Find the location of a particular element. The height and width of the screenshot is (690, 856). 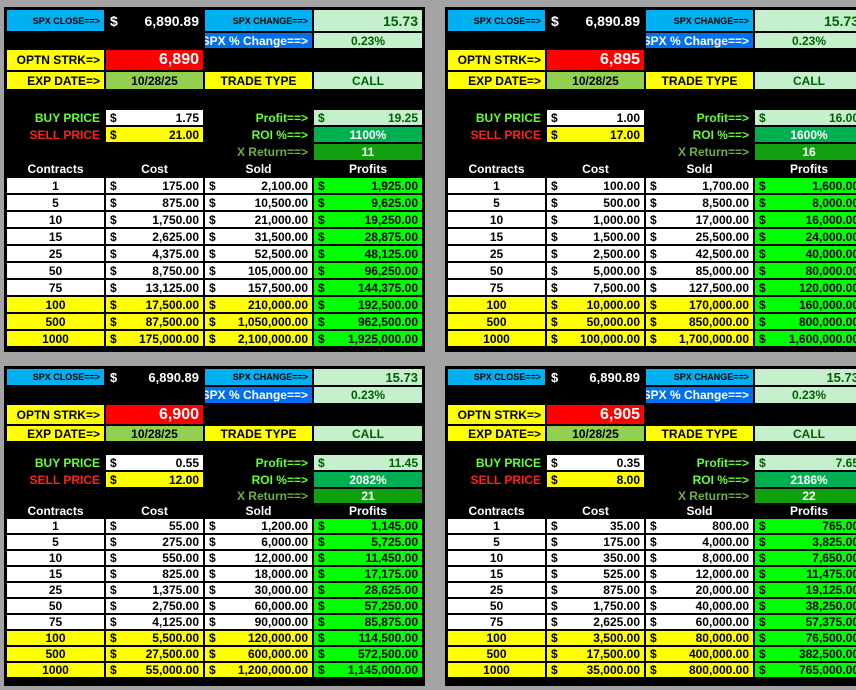

profit-cell: $11,450.00 is located at coordinates (368, 558).